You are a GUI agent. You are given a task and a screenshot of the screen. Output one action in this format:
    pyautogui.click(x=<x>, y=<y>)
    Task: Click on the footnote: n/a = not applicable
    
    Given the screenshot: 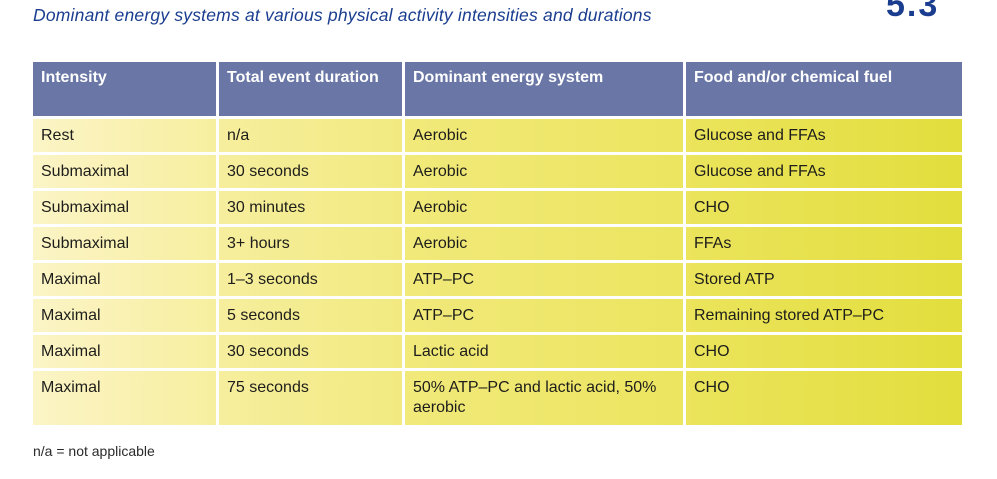 What is the action you would take?
    pyautogui.click(x=94, y=451)
    